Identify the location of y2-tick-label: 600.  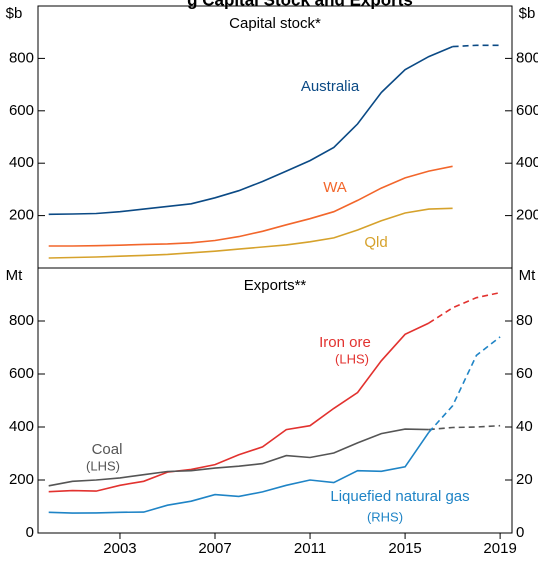
(527, 110).